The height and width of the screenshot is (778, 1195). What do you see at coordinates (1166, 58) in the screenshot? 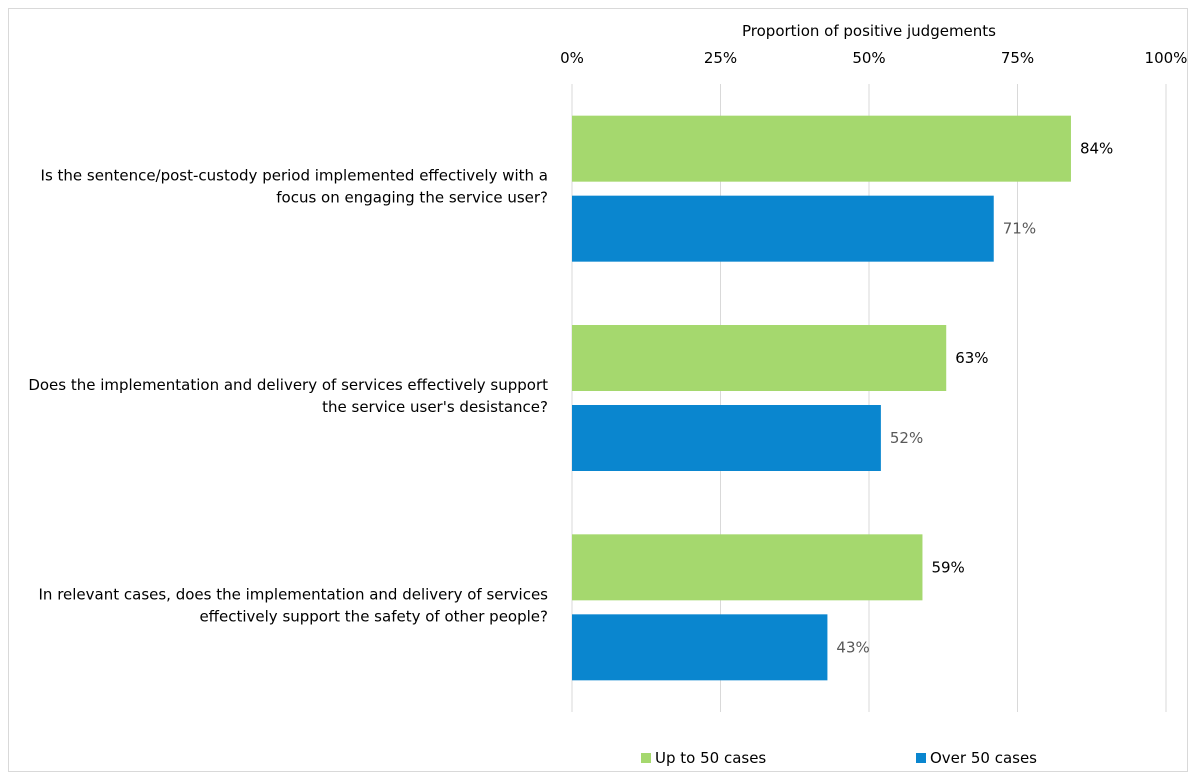
I see `x-tick-label: 100%` at bounding box center [1166, 58].